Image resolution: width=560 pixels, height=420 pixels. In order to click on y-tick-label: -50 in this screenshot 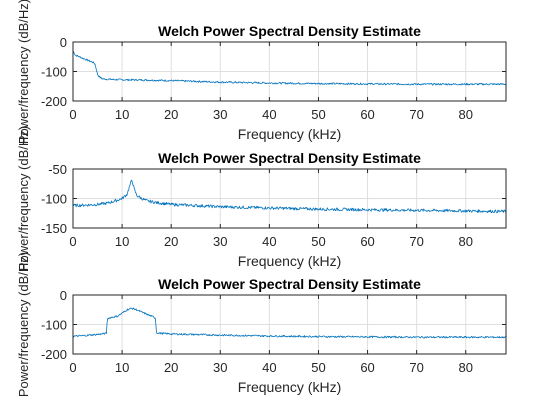, I will do `click(57, 169)`.